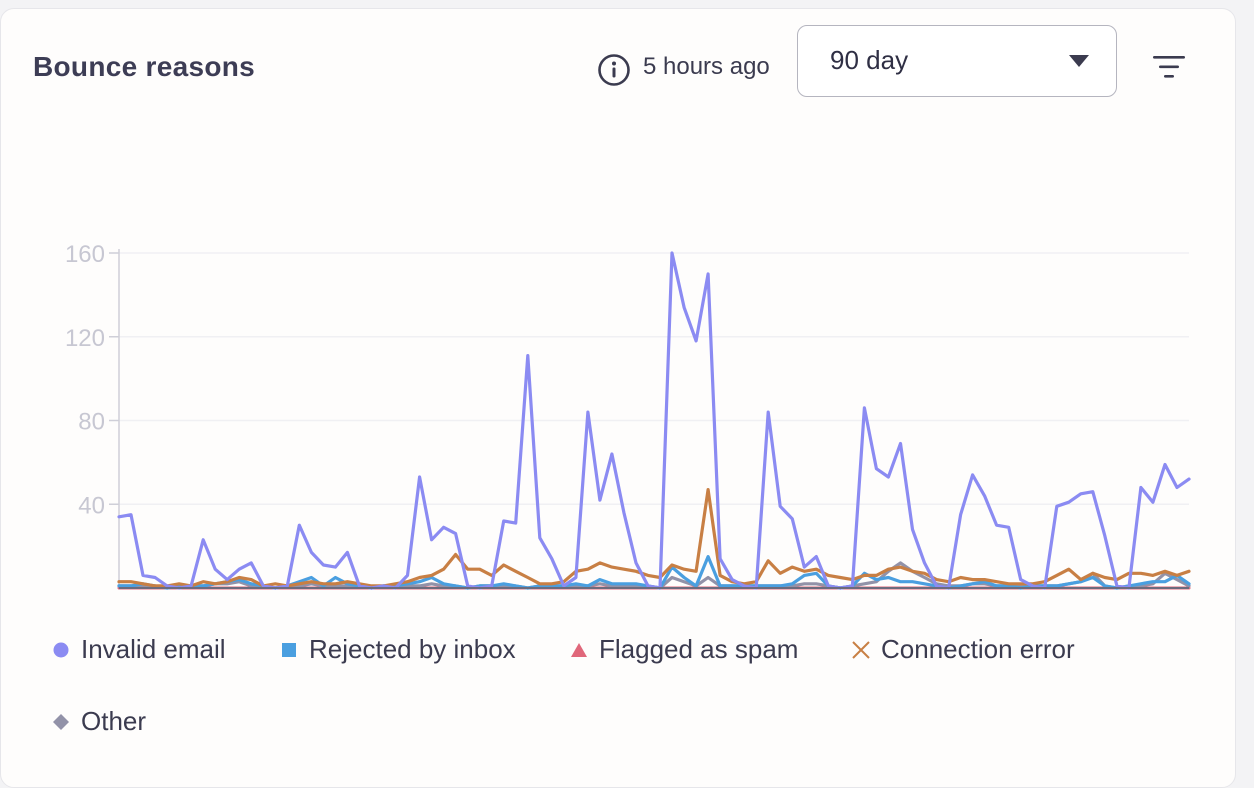 The width and height of the screenshot is (1254, 788). I want to click on series-line-connection-error, so click(654, 538).